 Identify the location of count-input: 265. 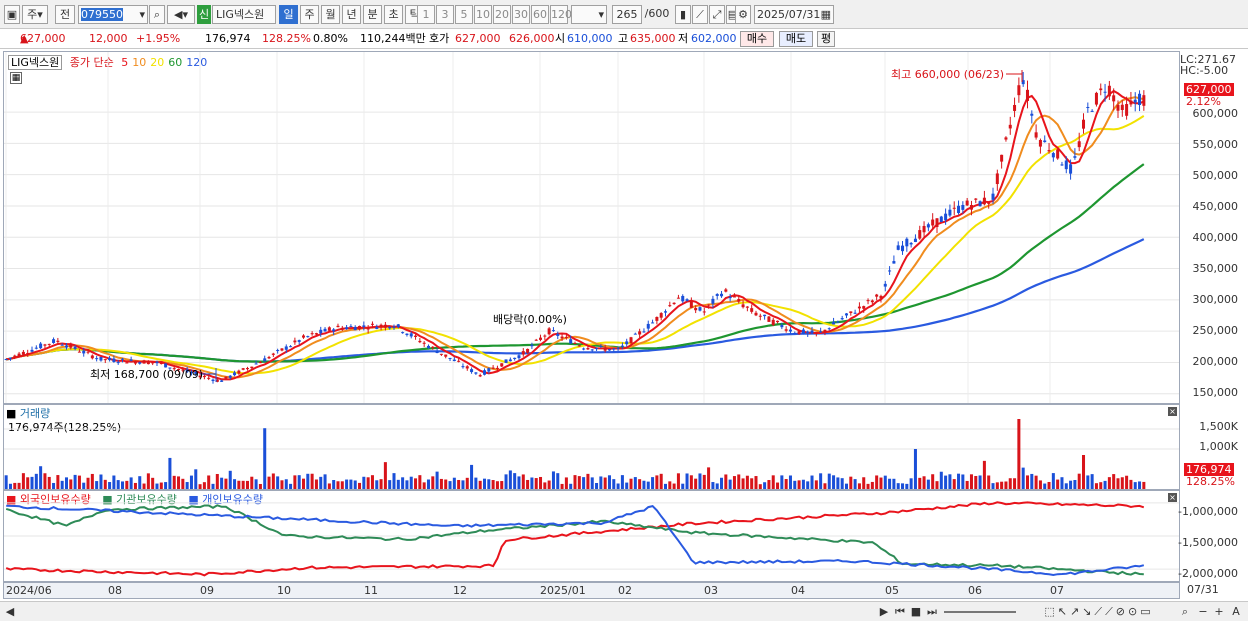
(627, 14).